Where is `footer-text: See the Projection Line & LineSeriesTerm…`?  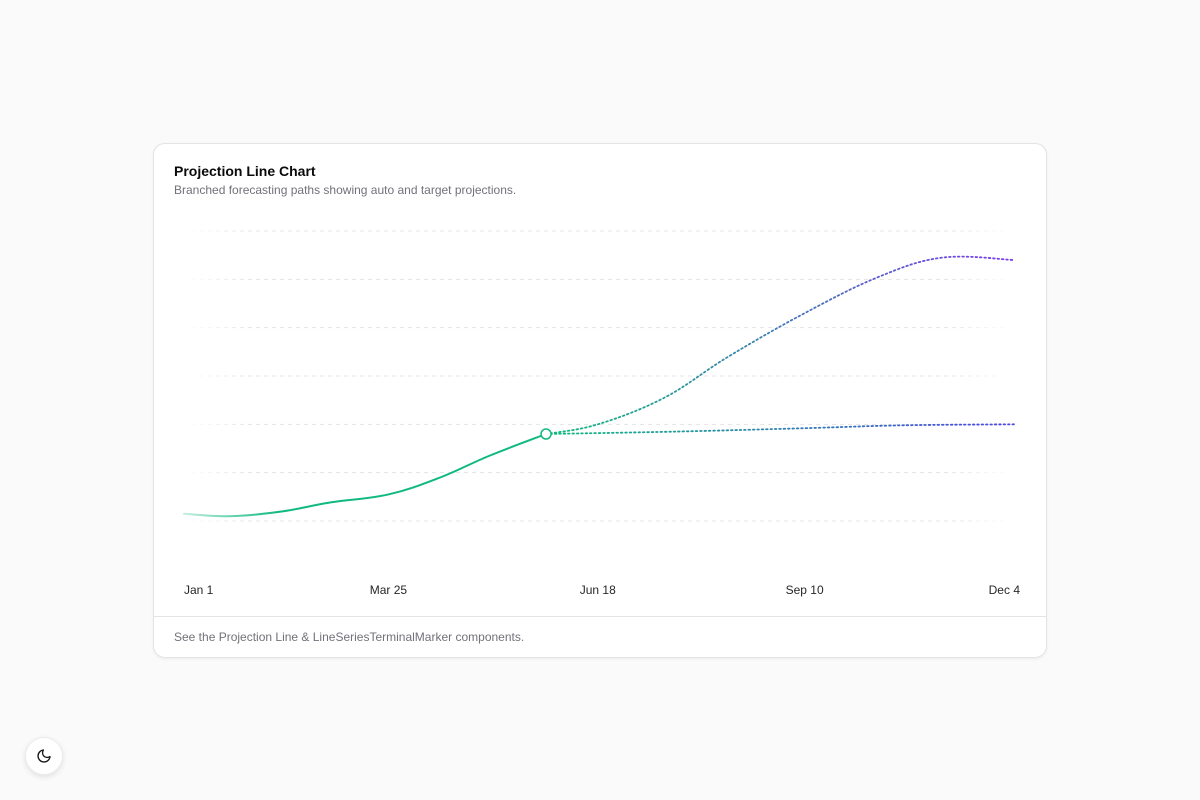
footer-text: See the Projection Line & LineSeriesTerm… is located at coordinates (349, 637).